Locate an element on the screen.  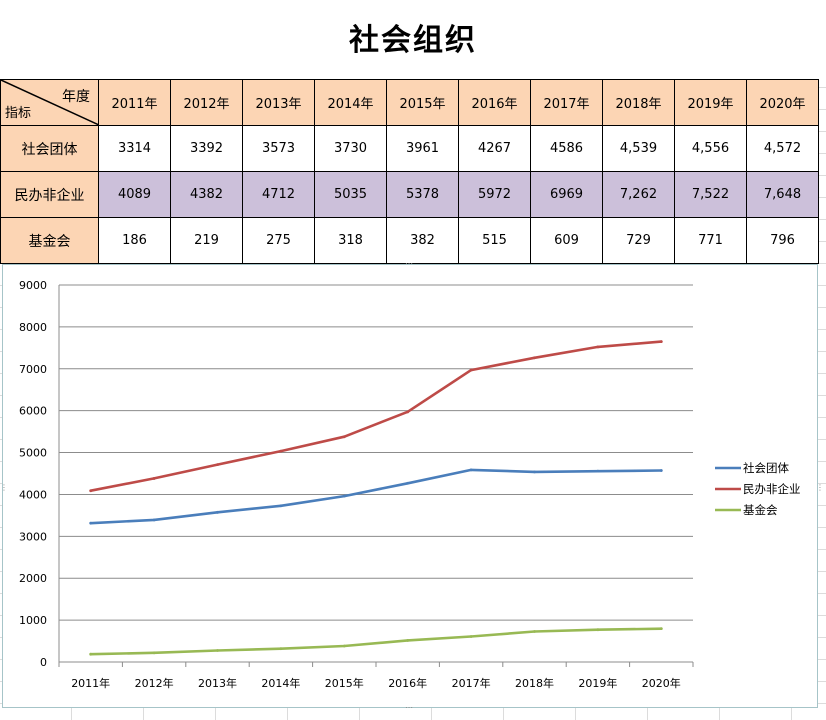
row-label: 基金会 is located at coordinates (49, 240).